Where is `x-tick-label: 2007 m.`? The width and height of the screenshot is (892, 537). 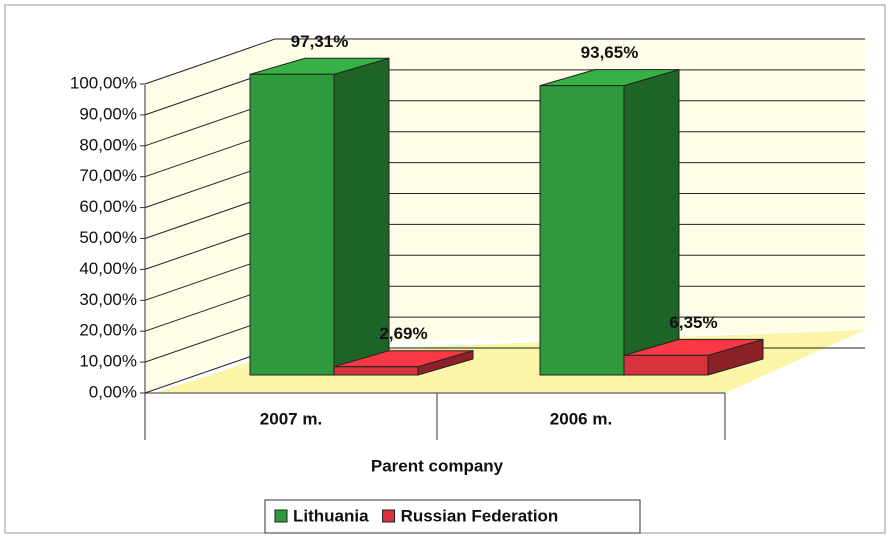
x-tick-label: 2007 m. is located at coordinates (291, 418).